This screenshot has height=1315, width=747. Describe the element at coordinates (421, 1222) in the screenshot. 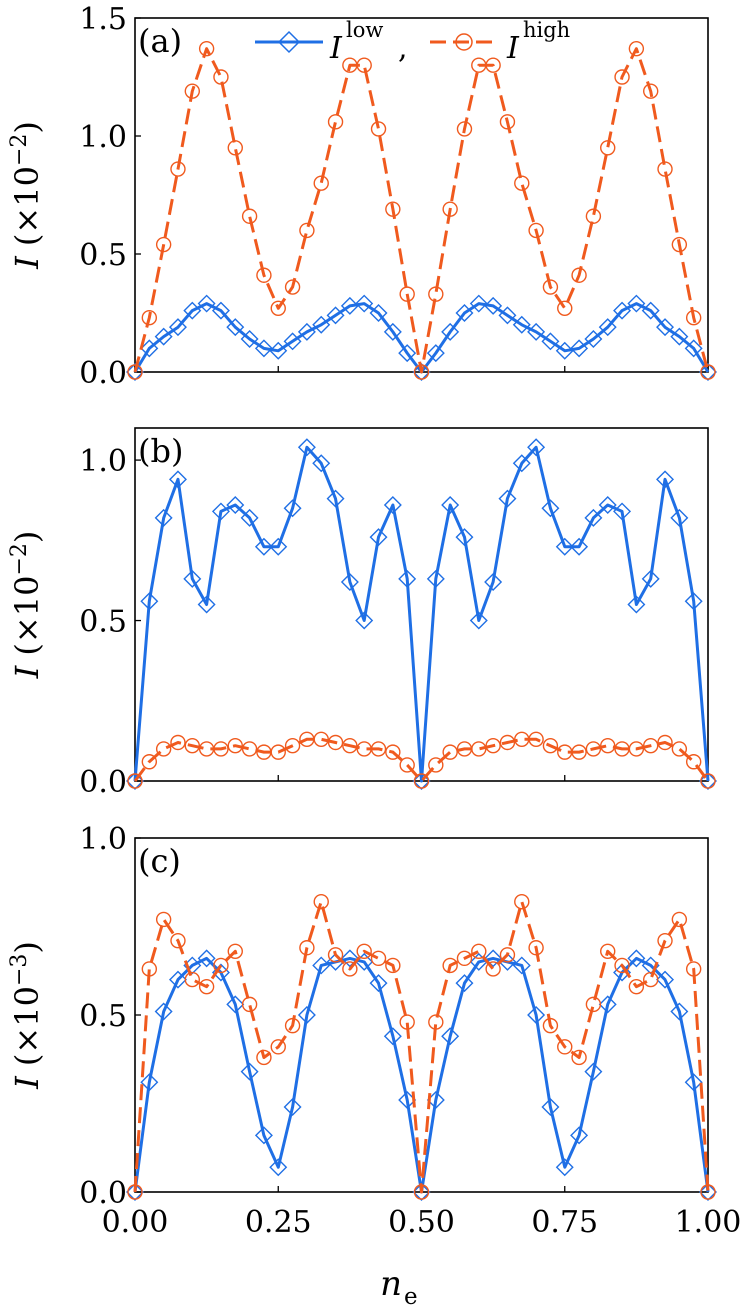

I see `panel-c-x-tick-label: 0.50` at that location.